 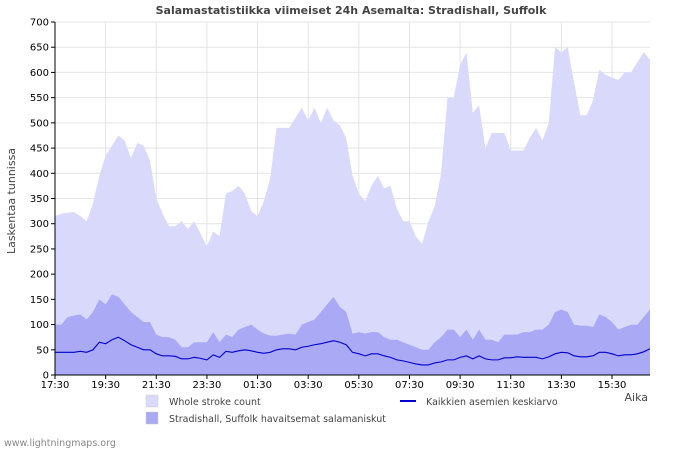 I want to click on y-tick-label: 600, so click(x=39, y=73).